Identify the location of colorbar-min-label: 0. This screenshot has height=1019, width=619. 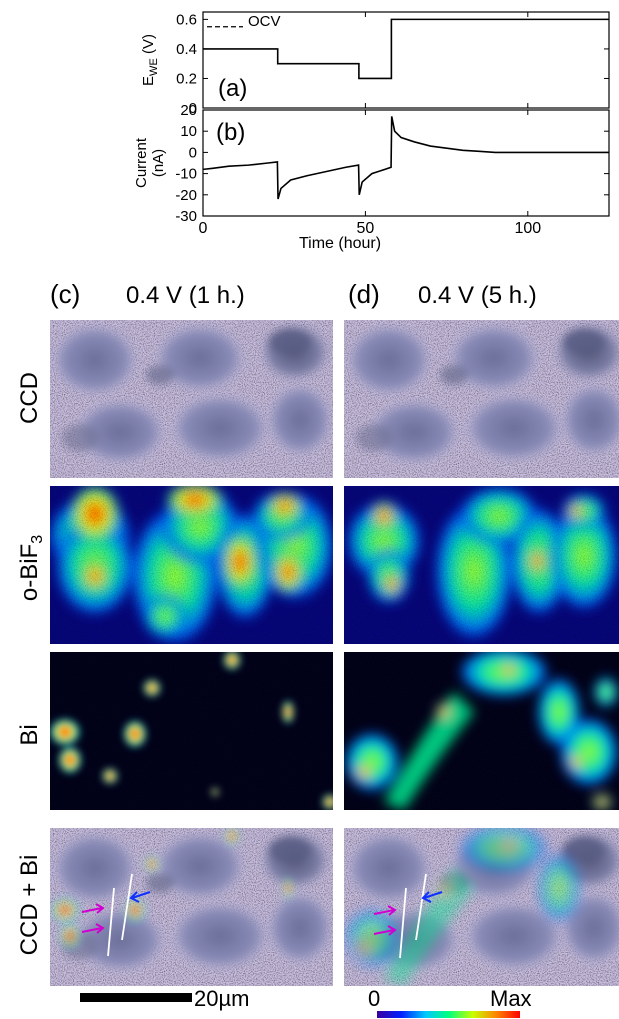
(374, 998).